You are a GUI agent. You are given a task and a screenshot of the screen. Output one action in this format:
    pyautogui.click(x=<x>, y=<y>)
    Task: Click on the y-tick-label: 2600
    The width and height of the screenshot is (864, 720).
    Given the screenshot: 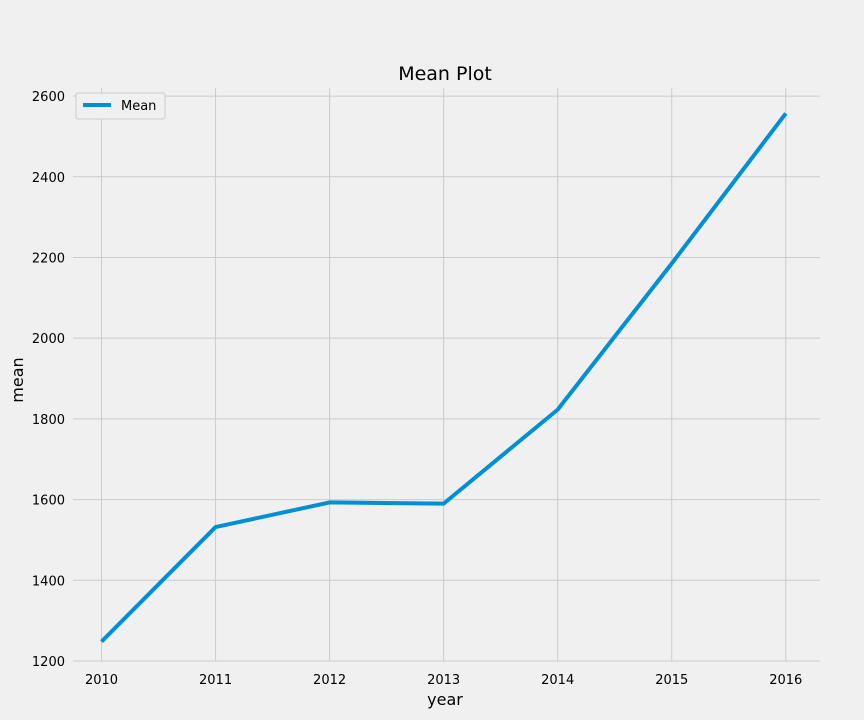 What is the action you would take?
    pyautogui.click(x=48, y=97)
    